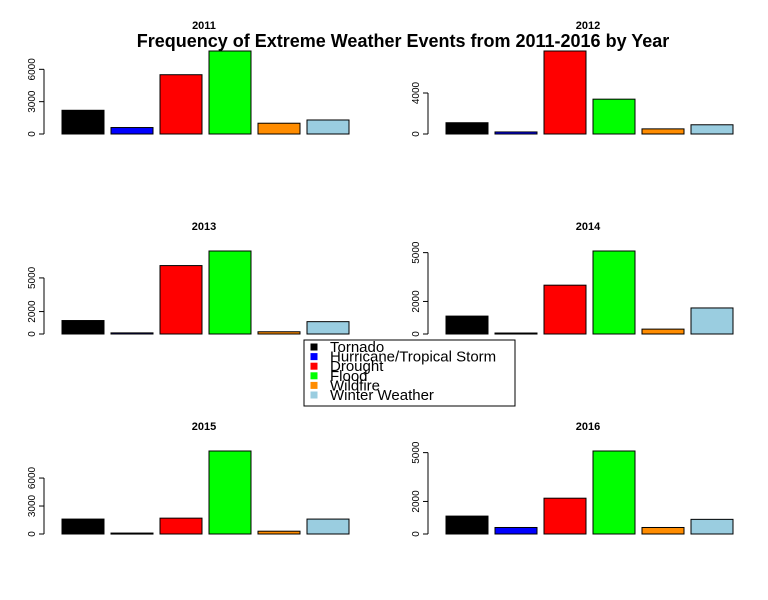  Describe the element at coordinates (357, 347) in the screenshot. I see `legend-label: Tornado` at that location.